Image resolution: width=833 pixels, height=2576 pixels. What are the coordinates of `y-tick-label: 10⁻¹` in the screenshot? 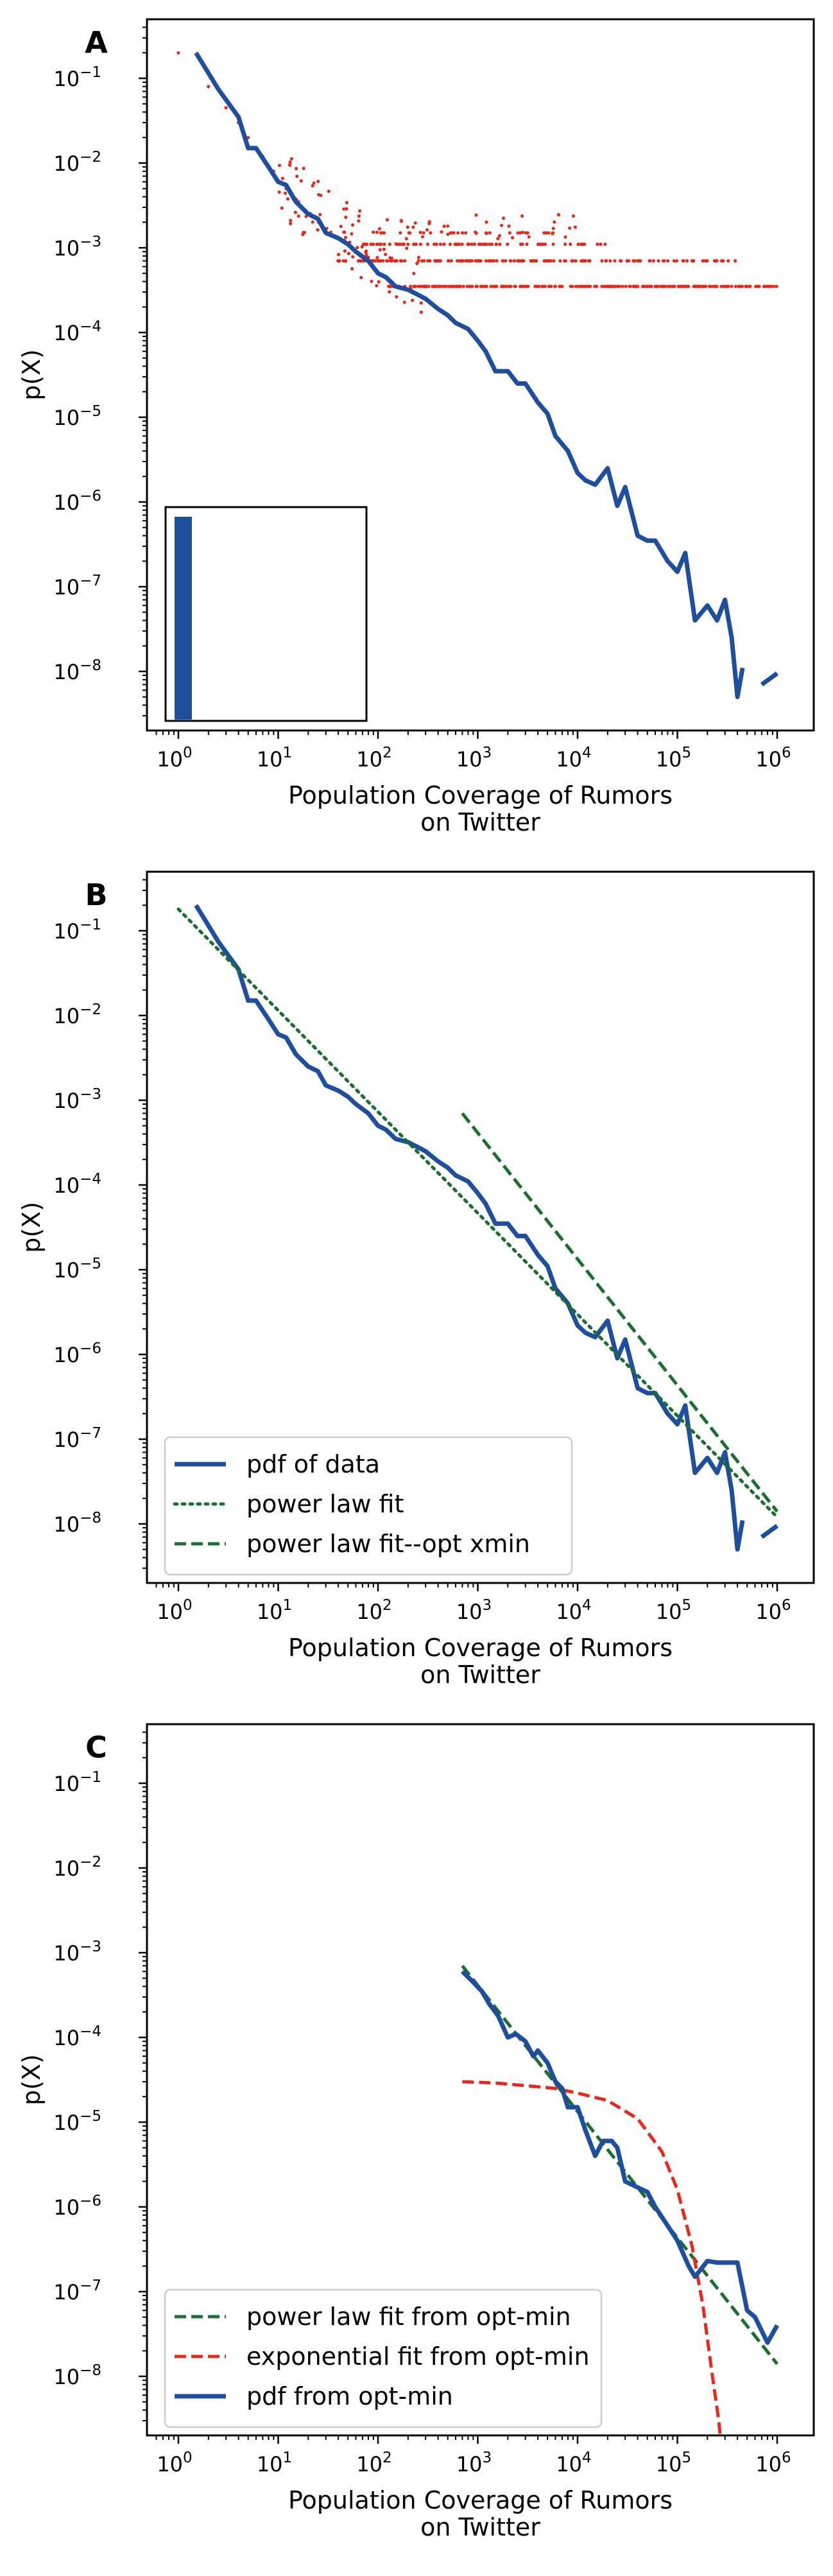 It's located at (77, 931).